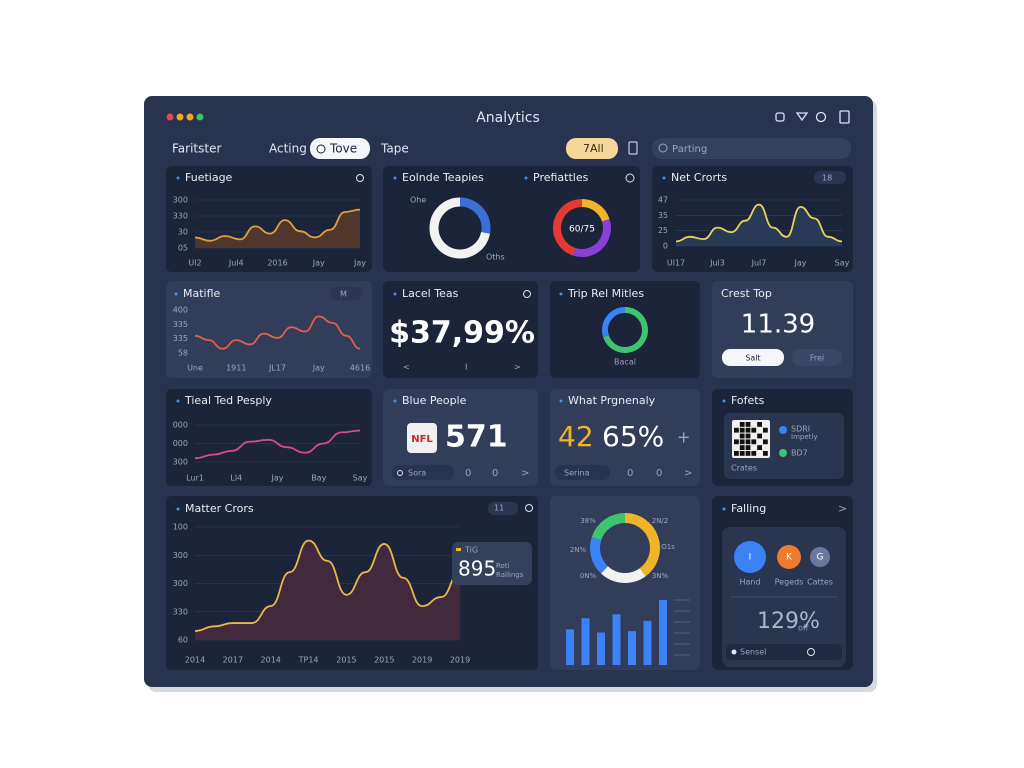  I want to click on y-tick-label: 35, so click(663, 215).